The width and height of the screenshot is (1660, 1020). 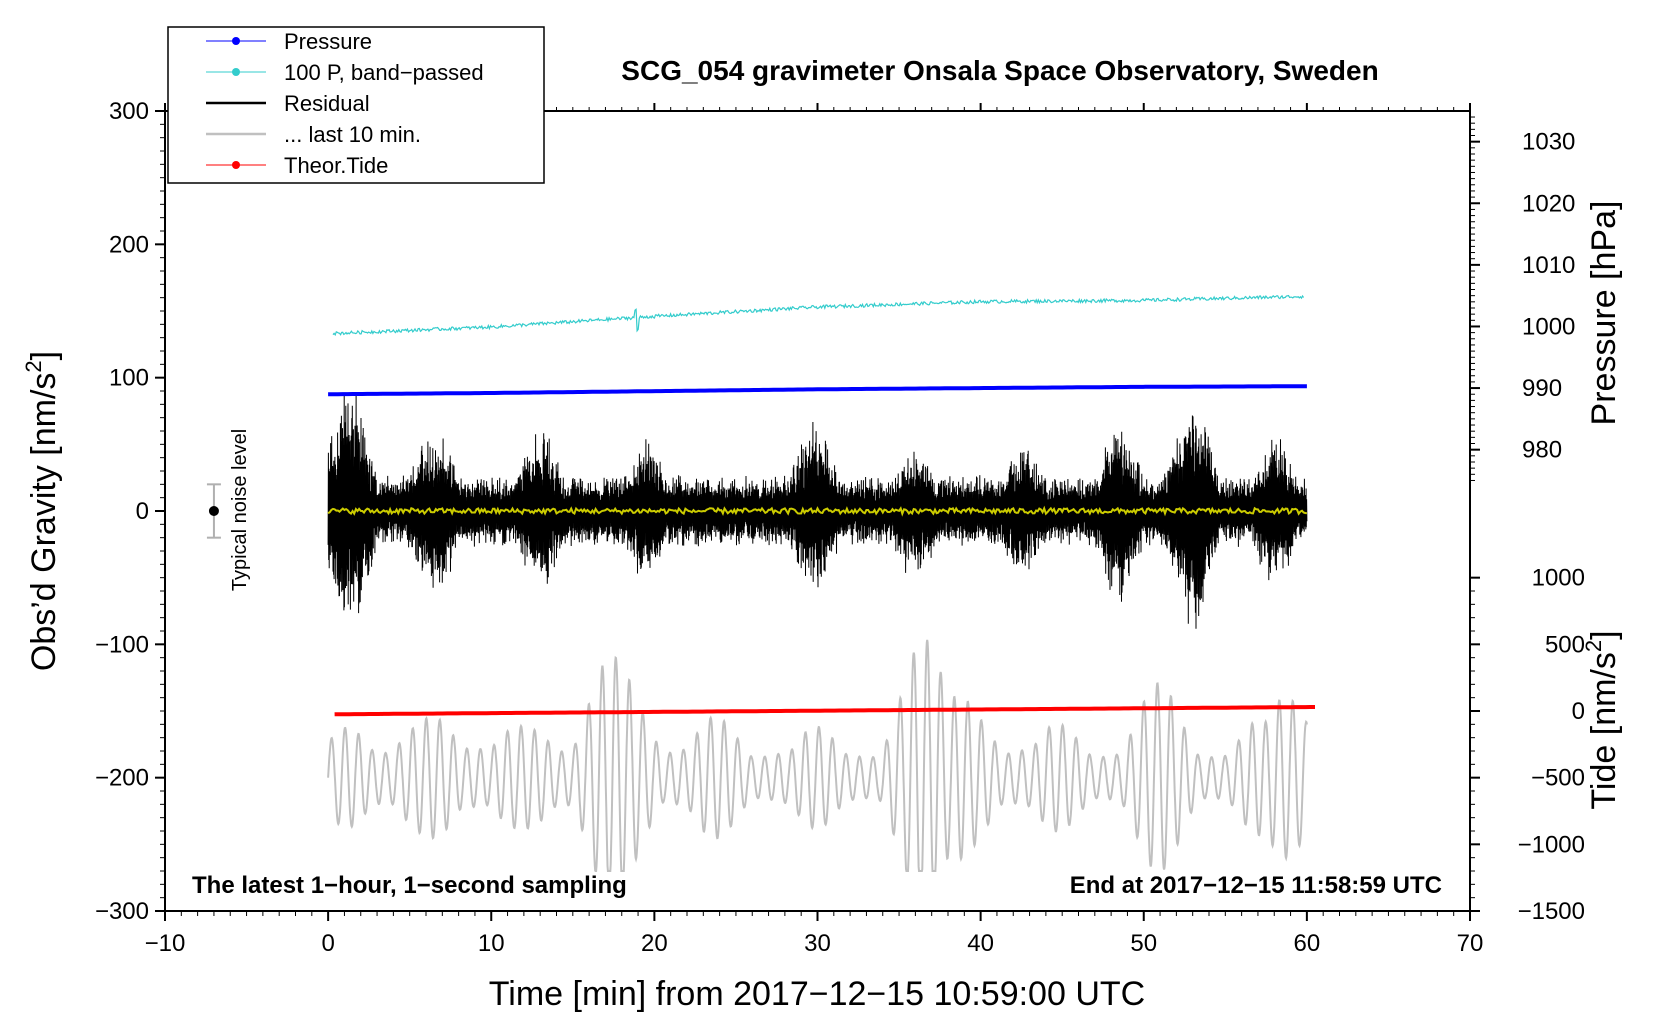 What do you see at coordinates (122, 911) in the screenshot?
I see `y-left-tick-label: −300` at bounding box center [122, 911].